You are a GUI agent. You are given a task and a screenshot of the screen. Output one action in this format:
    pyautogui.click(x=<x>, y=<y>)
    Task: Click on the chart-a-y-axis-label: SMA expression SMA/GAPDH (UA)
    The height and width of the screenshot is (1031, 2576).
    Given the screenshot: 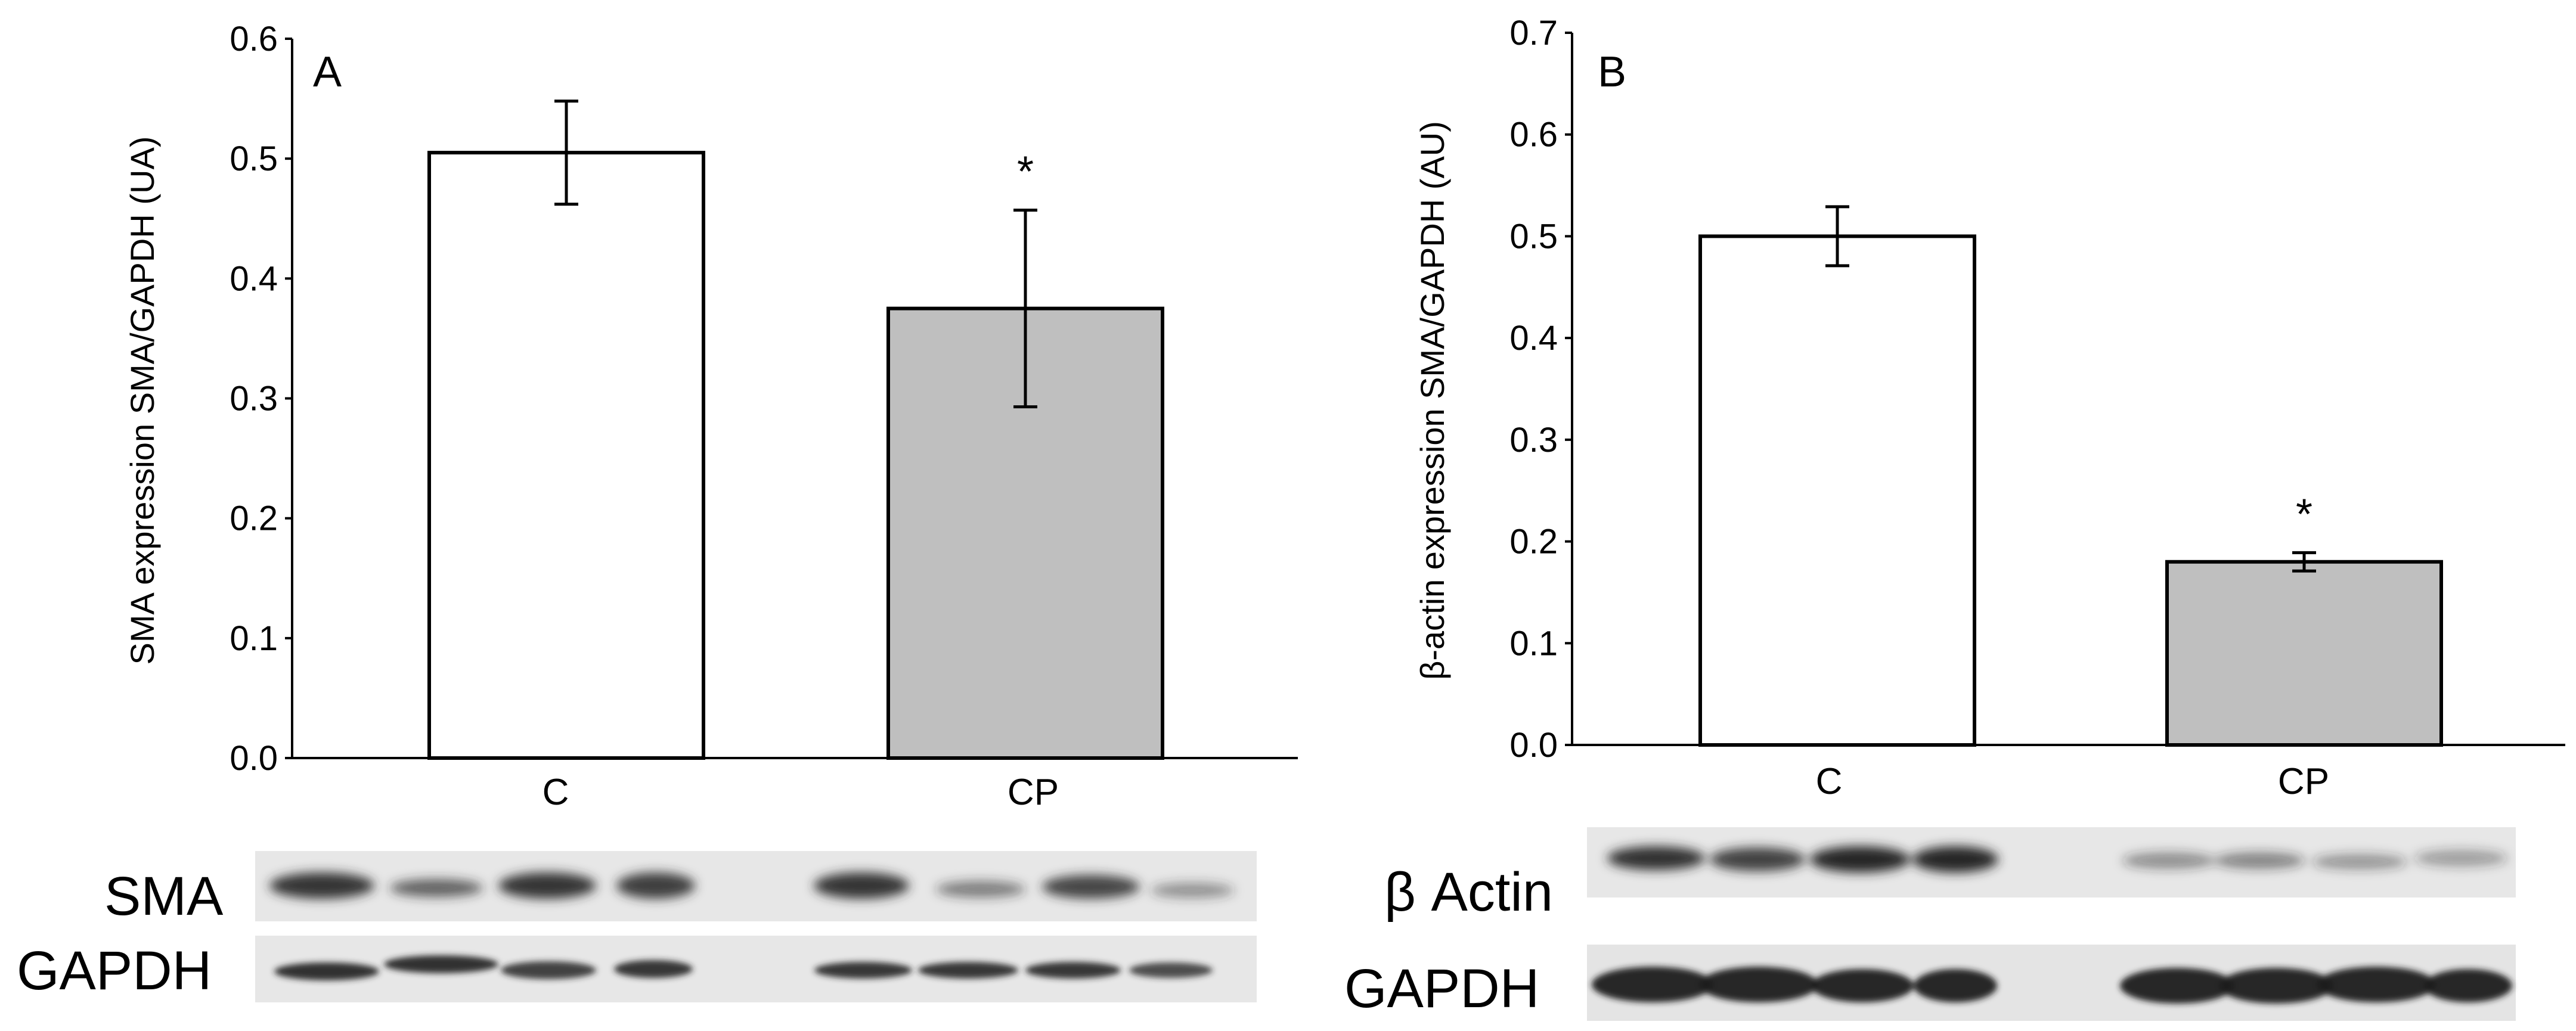 What is the action you would take?
    pyautogui.click(x=142, y=400)
    